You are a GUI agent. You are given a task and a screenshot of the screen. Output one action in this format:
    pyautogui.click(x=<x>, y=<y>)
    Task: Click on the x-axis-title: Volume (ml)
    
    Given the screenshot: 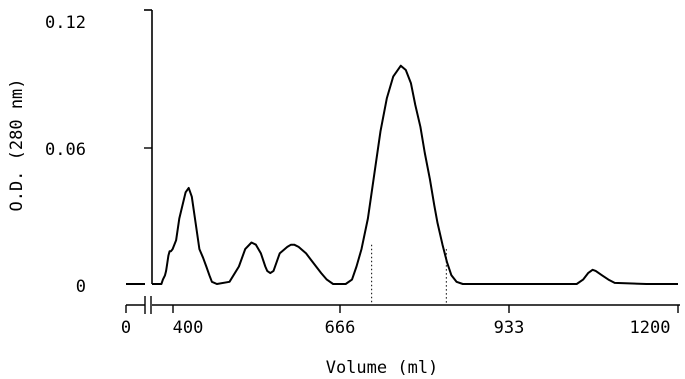 What is the action you would take?
    pyautogui.click(x=382, y=368)
    